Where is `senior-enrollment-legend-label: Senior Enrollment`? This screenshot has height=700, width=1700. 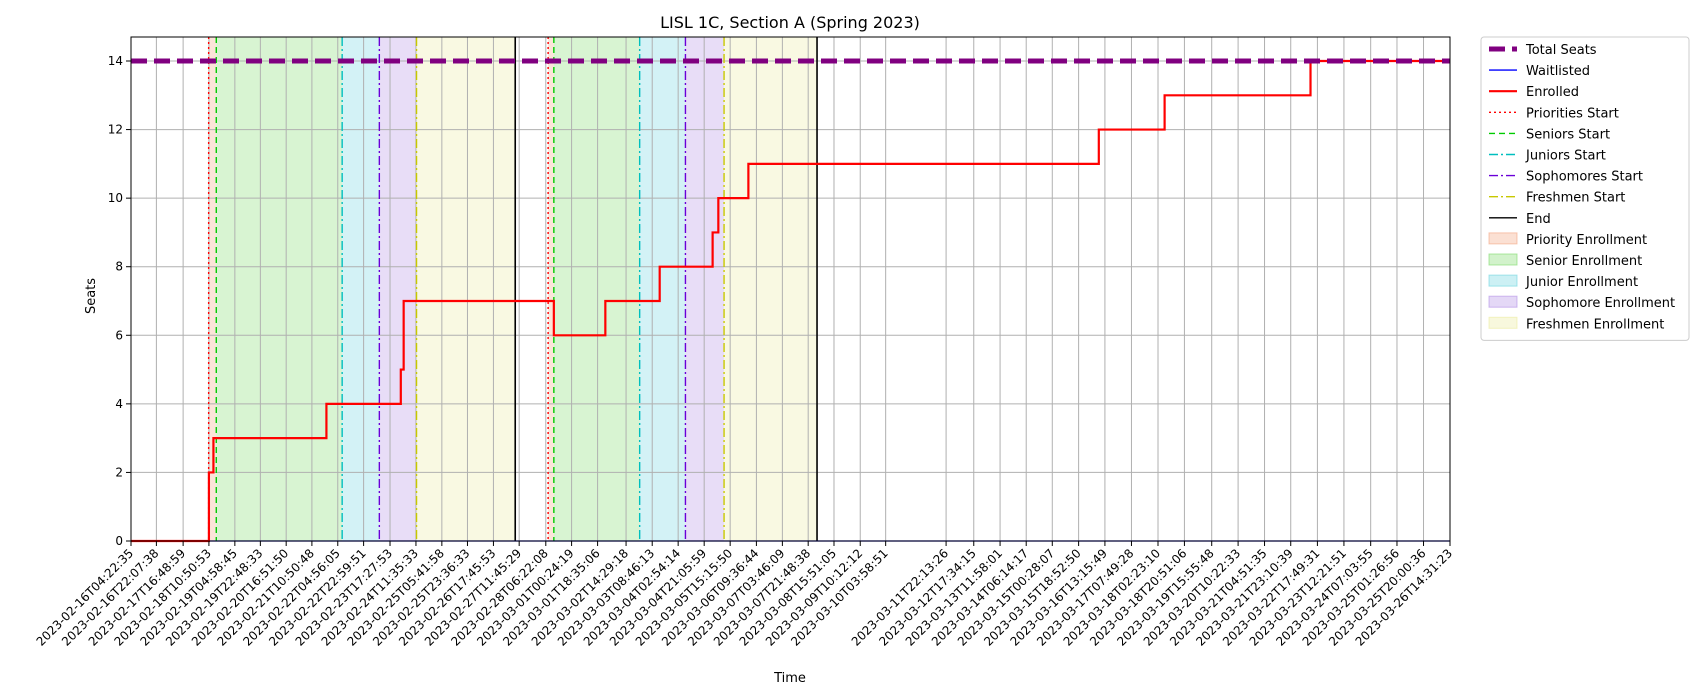 senior-enrollment-legend-label: Senior Enrollment is located at coordinates (1584, 261).